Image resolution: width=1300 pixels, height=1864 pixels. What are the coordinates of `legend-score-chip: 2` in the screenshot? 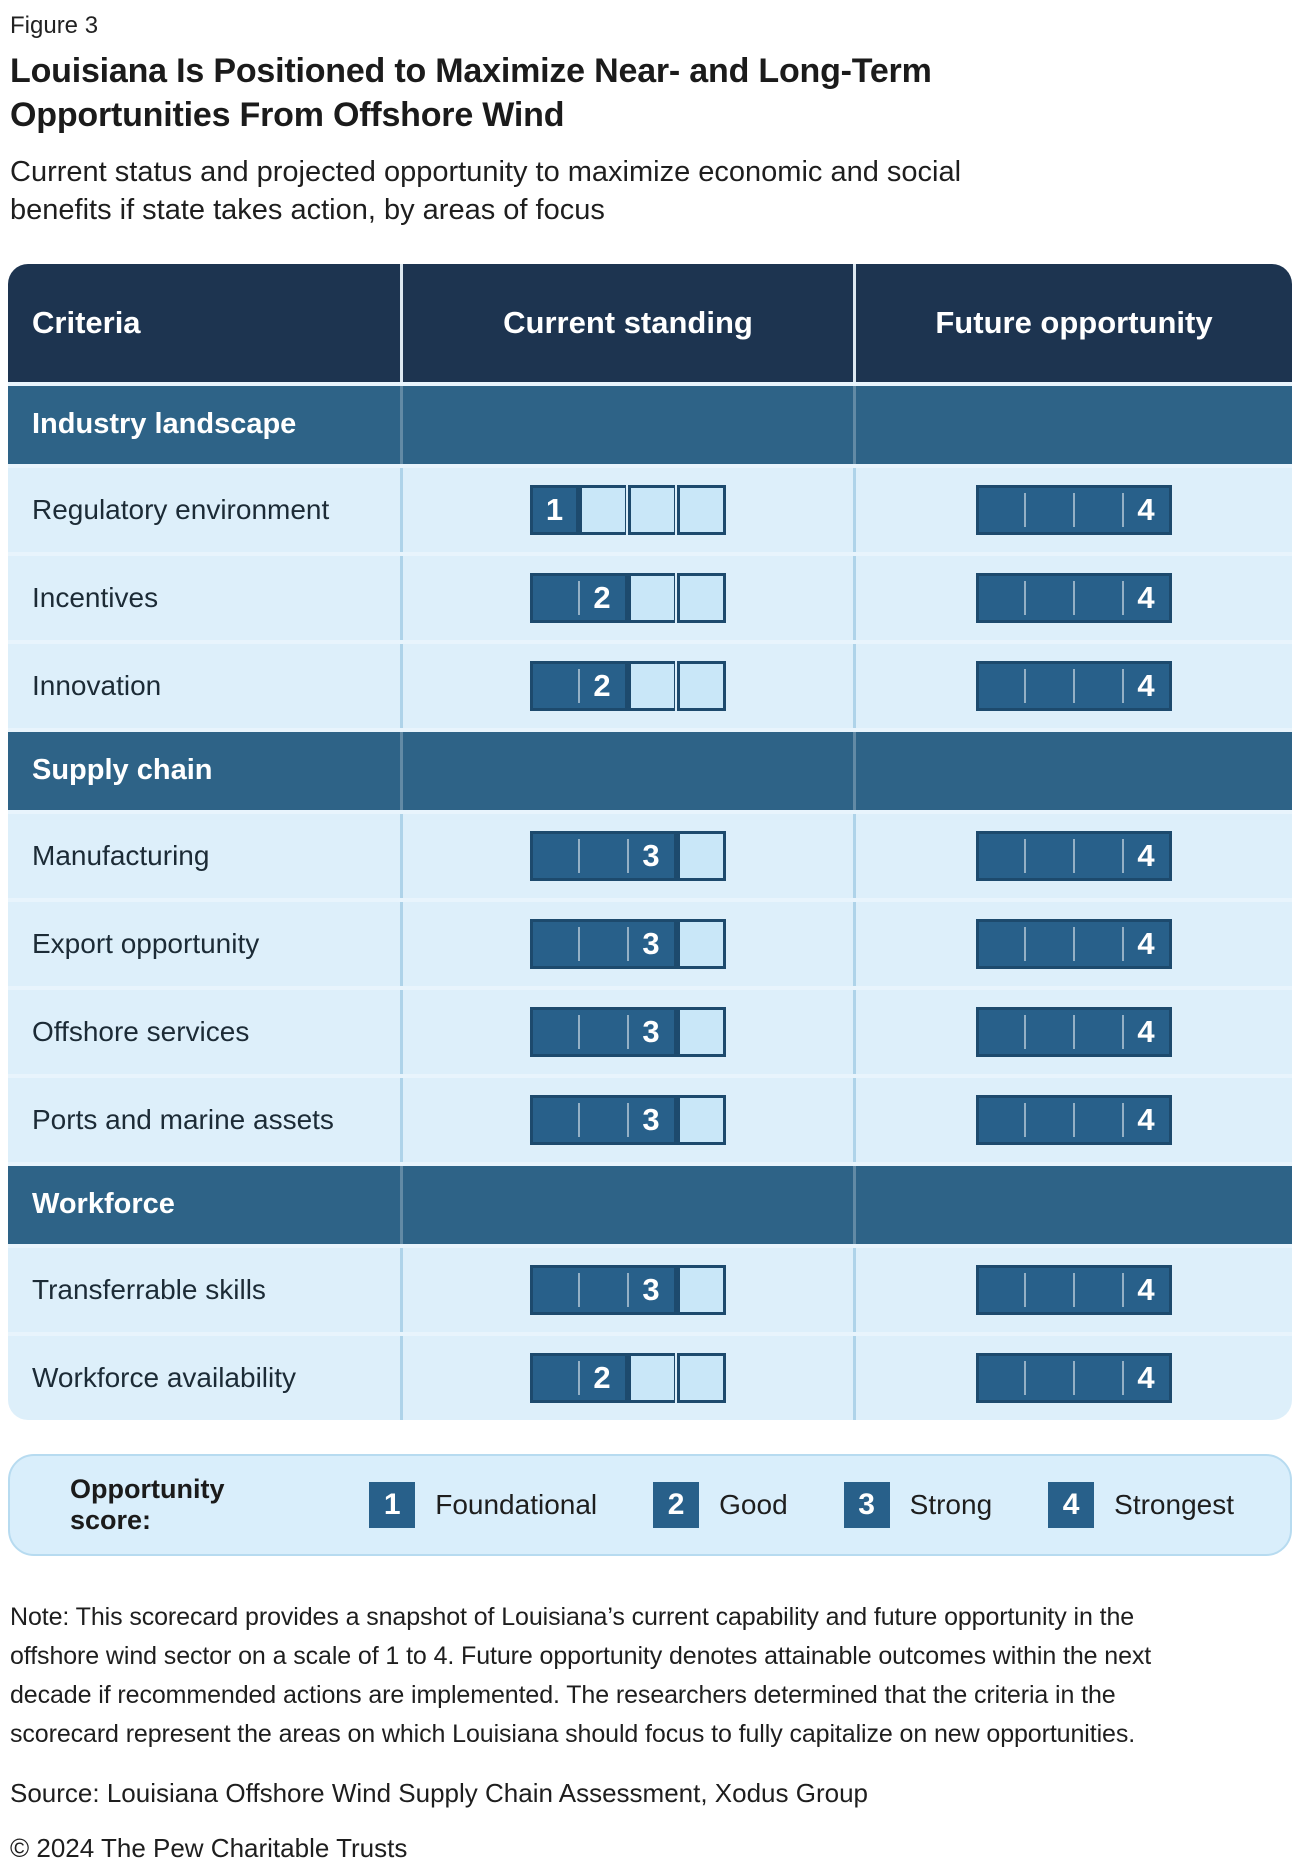 It's located at (676, 1504).